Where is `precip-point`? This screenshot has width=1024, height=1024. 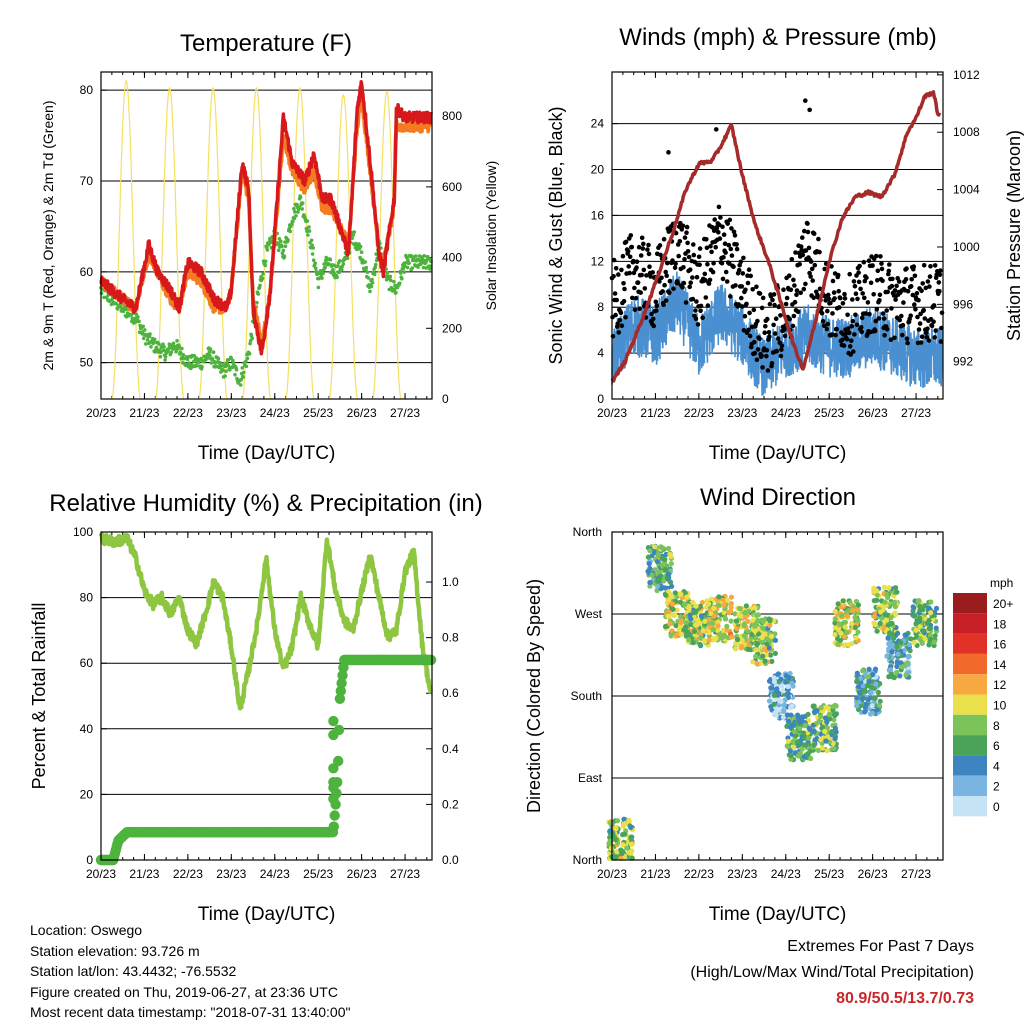 precip-point is located at coordinates (431, 660).